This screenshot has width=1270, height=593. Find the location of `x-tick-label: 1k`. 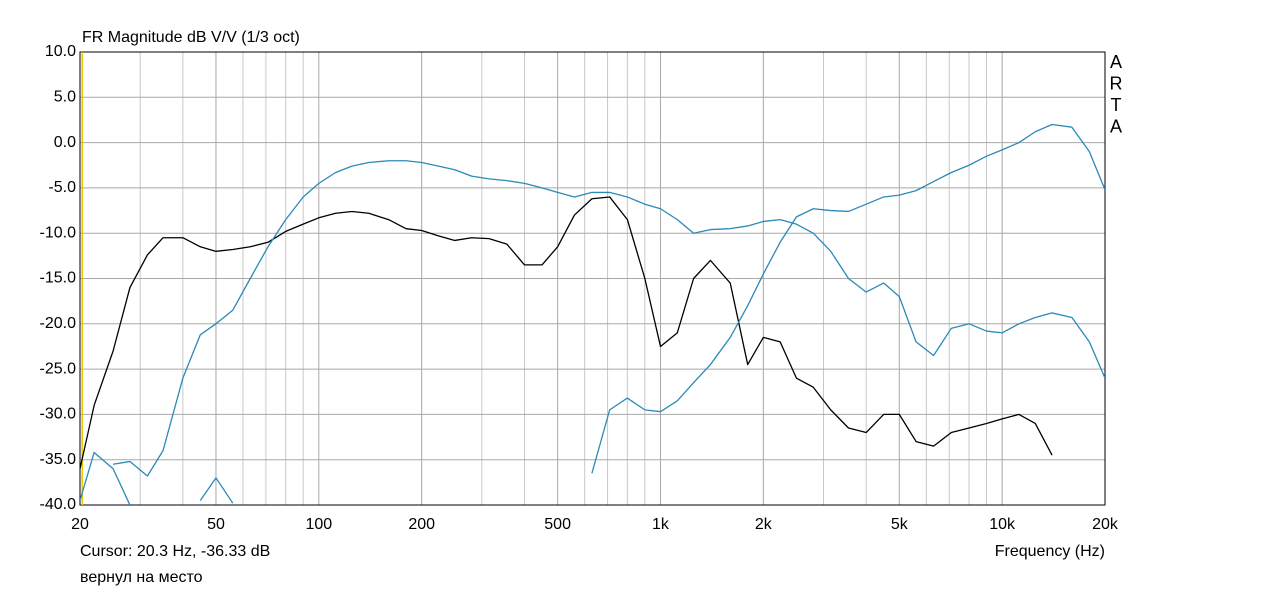

x-tick-label: 1k is located at coordinates (661, 524).